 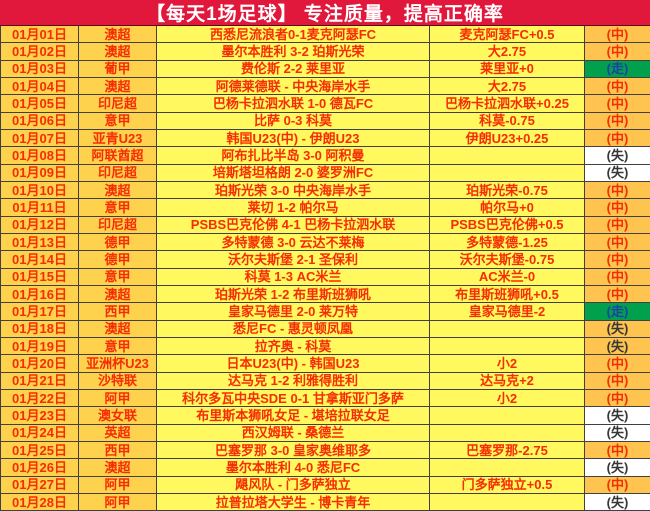 I want to click on table-row: 01月13日 德甲 多特蒙德 3-0 云达不莱梅 多特蒙德-1.25 (中), so click(x=325, y=242).